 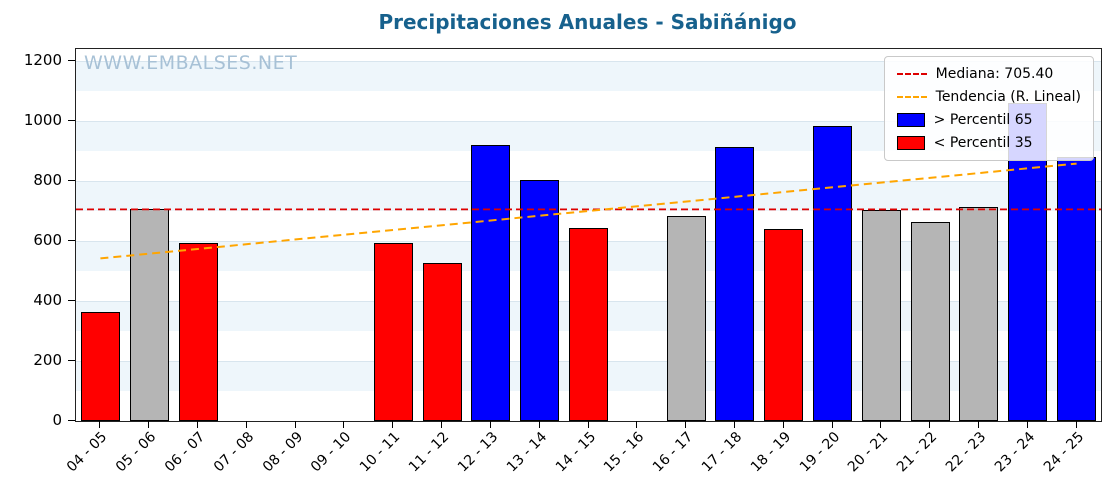 What do you see at coordinates (42, 60) in the screenshot?
I see `y-tick-label: 1200` at bounding box center [42, 60].